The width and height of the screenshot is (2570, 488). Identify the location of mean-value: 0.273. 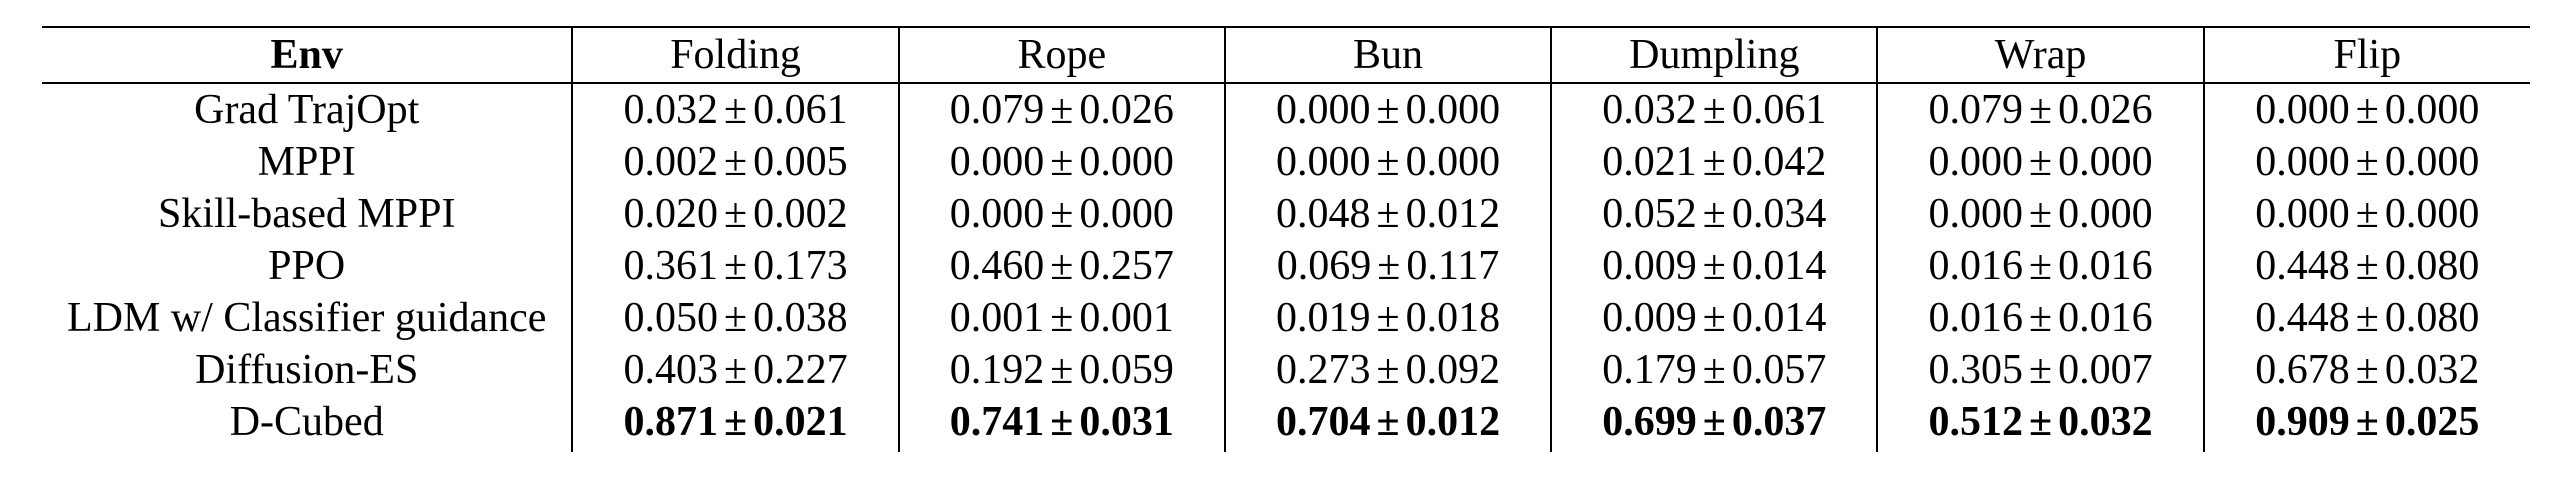
(1323, 370).